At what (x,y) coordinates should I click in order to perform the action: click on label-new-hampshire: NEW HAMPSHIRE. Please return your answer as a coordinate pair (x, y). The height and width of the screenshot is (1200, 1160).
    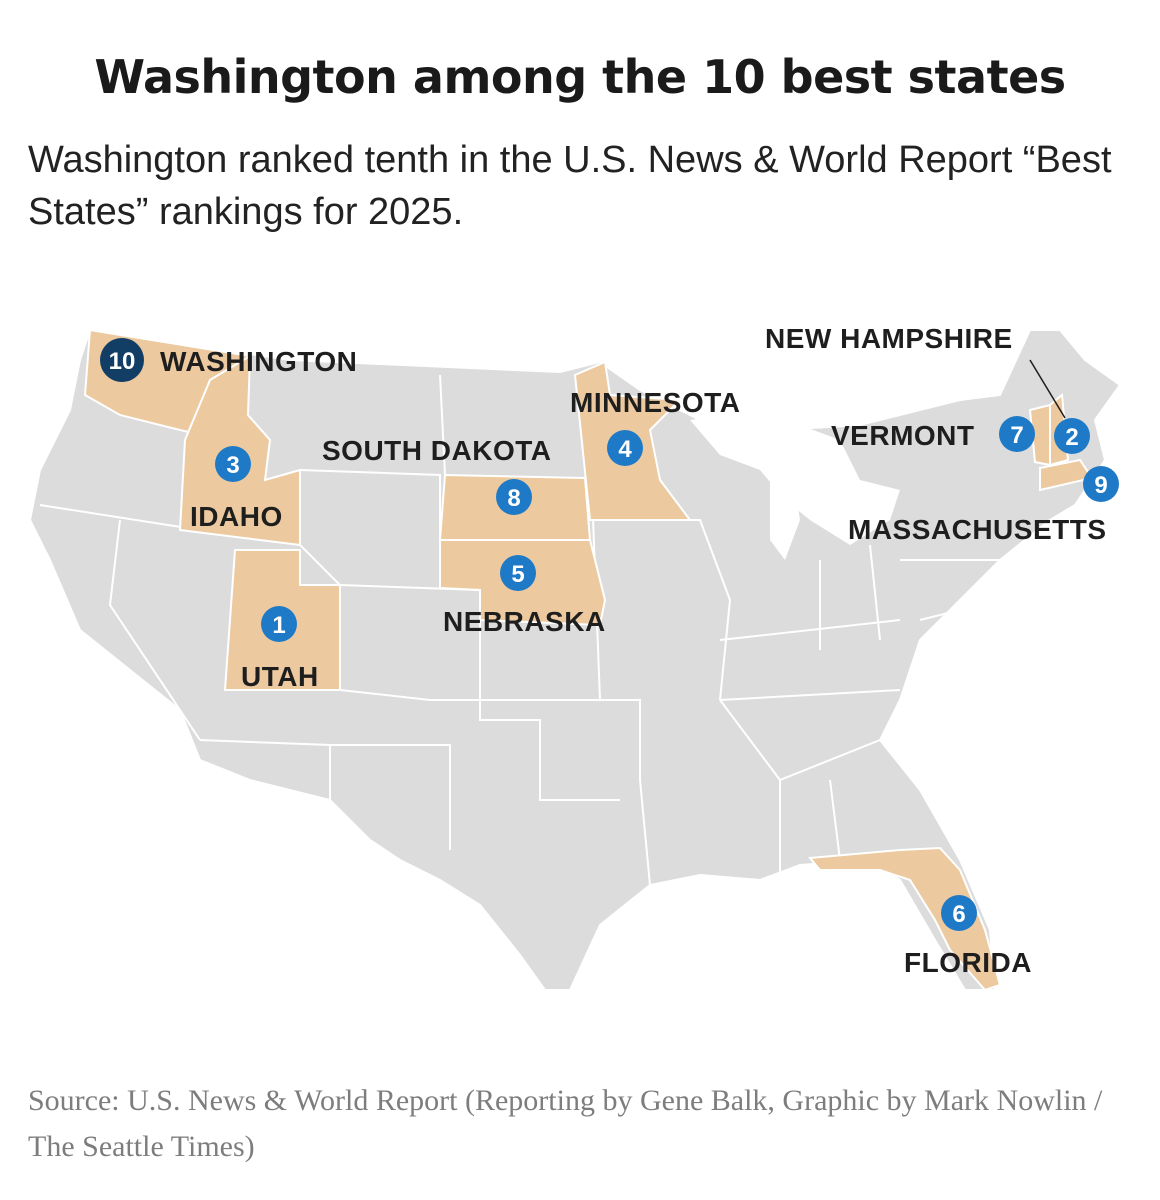
    Looking at the image, I should click on (889, 338).